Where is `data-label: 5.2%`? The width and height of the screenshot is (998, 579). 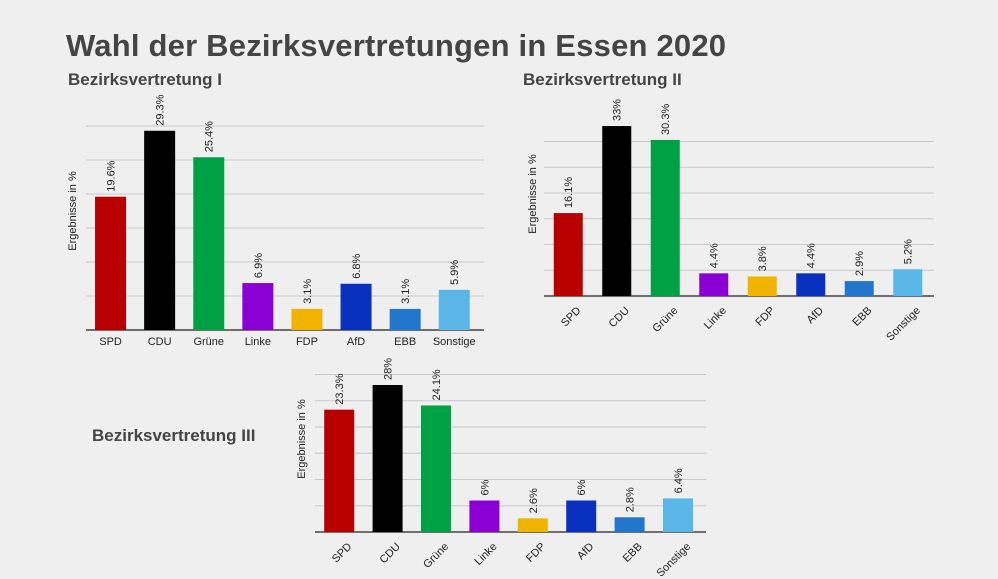 data-label: 5.2% is located at coordinates (909, 251).